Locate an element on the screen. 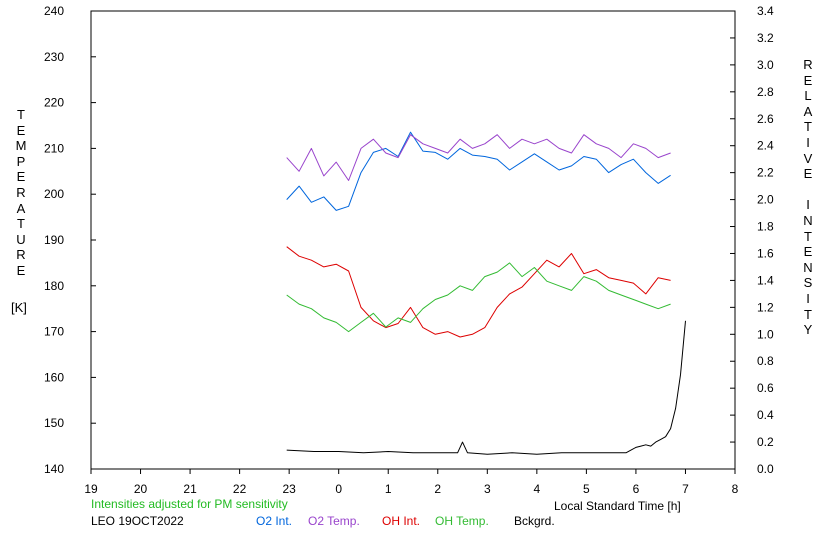 The image size is (828, 535). tick-label-right: 2.4 is located at coordinates (765, 146).